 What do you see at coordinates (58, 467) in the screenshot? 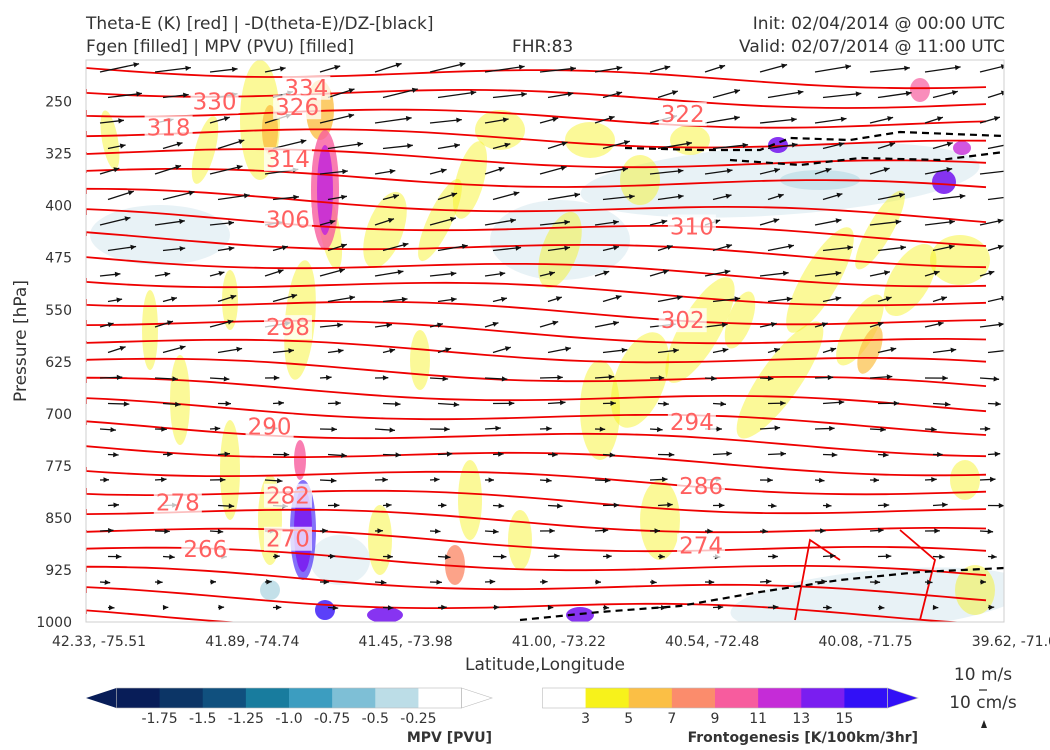
I see `y-tick-label: 775` at bounding box center [58, 467].